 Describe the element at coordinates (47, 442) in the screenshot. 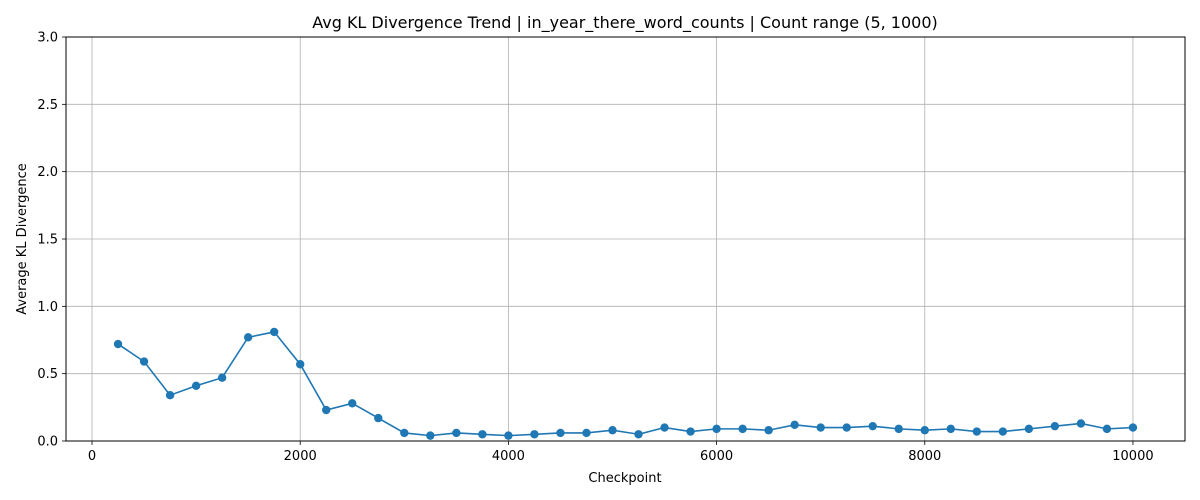

I see `y-tick-label: 0.0` at that location.